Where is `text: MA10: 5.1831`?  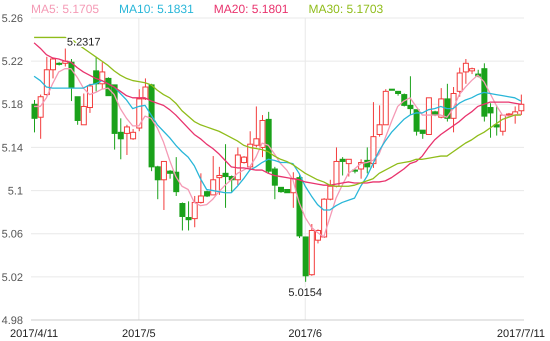 text: MA10: 5.1831 is located at coordinates (156, 9).